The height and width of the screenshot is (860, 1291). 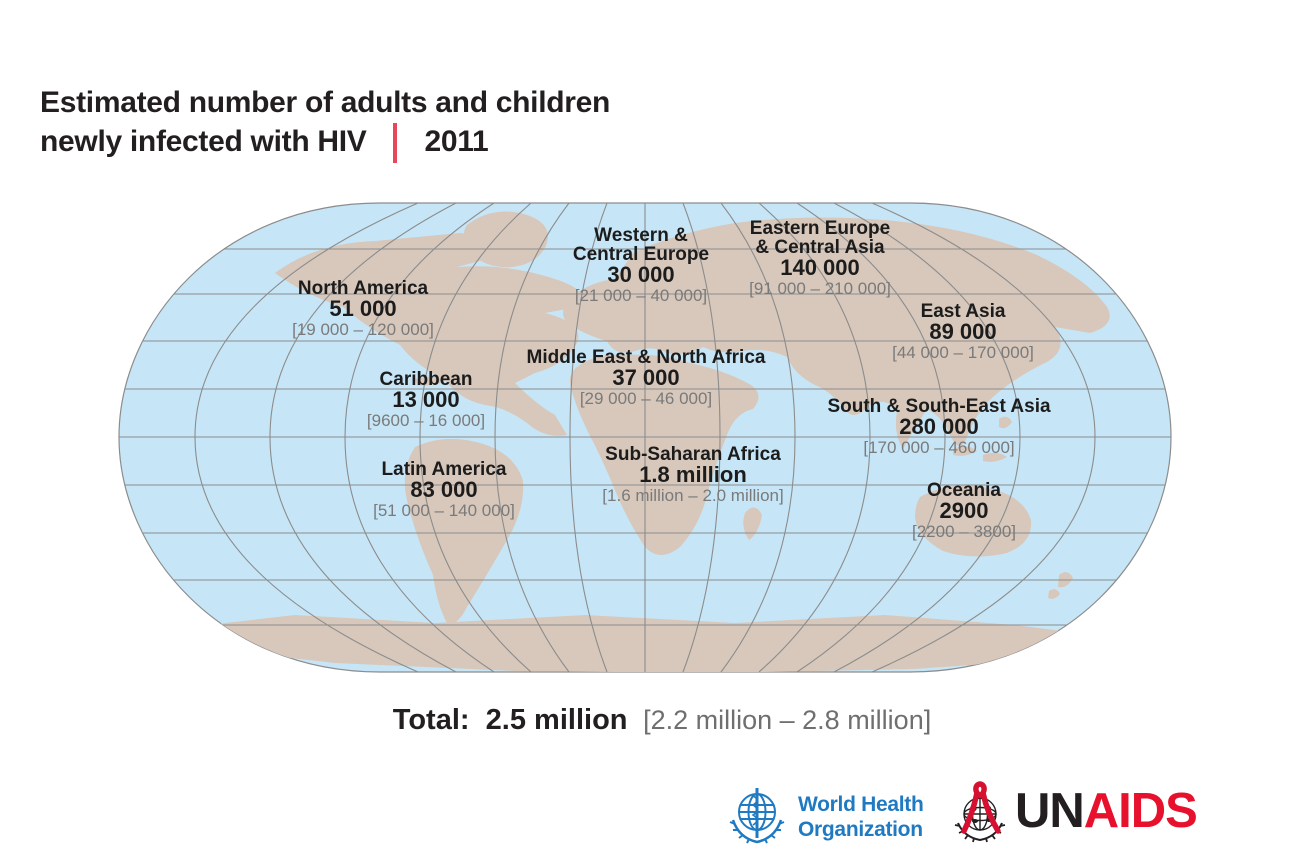 I want to click on unaids-wordmark: UNAIDS, so click(x=1106, y=810).